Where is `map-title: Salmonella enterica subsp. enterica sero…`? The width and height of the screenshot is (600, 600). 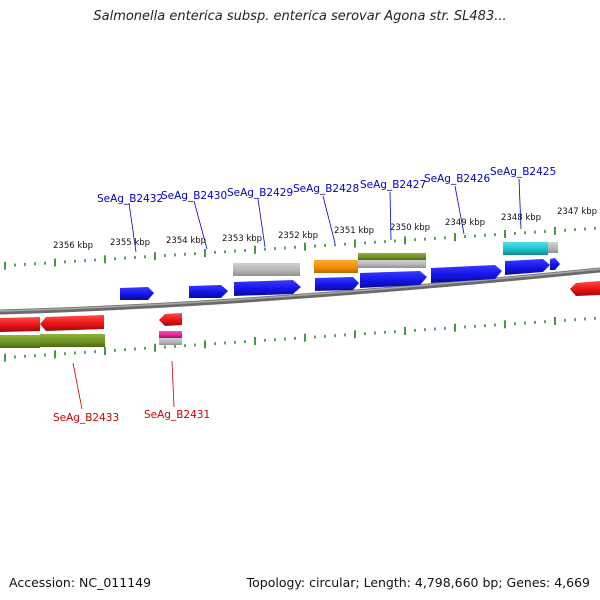
map-title: Salmonella enterica subsp. enterica sero… is located at coordinates (300, 16).